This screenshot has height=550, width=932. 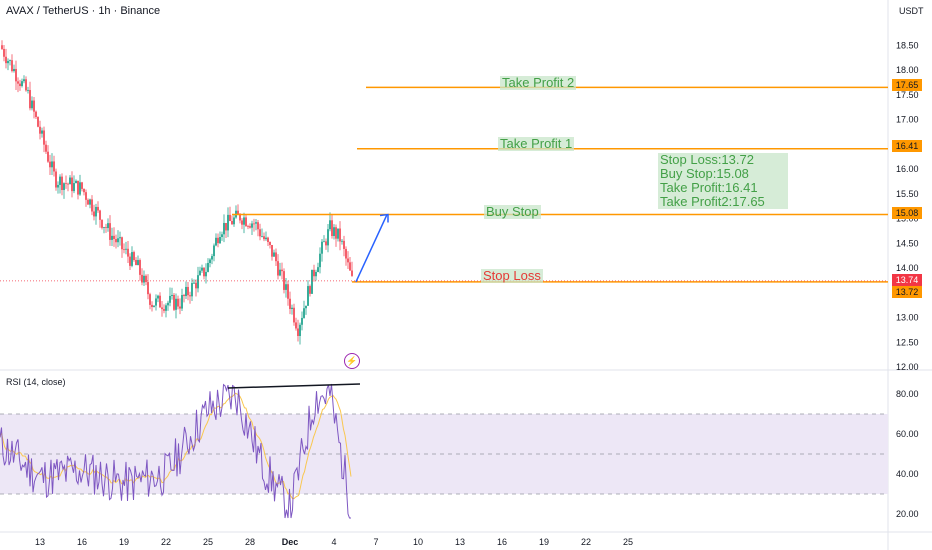 I want to click on tp1-price-tag: 16.41, so click(x=907, y=146).